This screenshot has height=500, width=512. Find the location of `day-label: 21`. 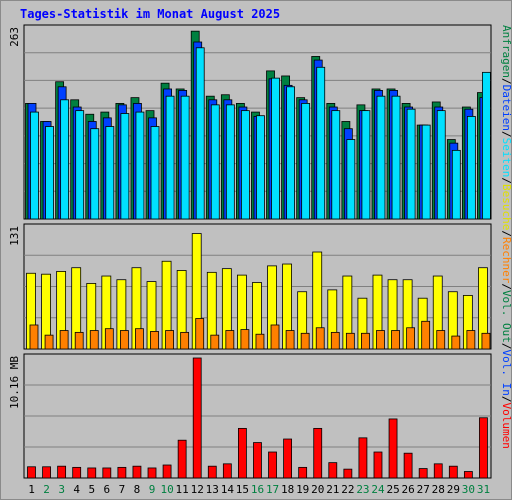

day-label: 21 is located at coordinates (332, 489).